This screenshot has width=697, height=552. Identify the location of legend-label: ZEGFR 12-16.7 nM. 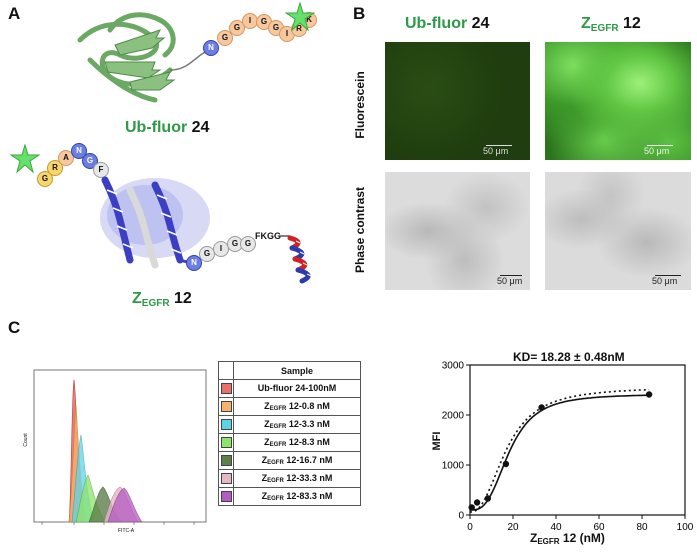
(297, 460).